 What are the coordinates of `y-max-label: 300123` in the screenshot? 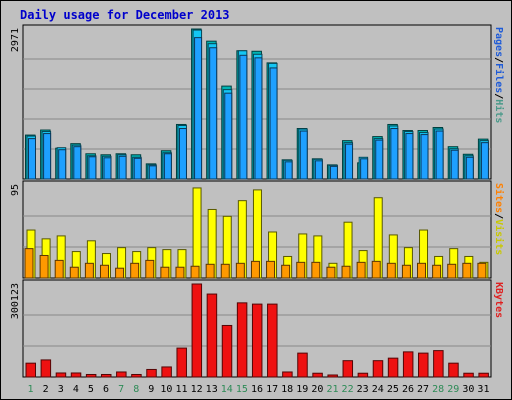 It's located at (15, 301).